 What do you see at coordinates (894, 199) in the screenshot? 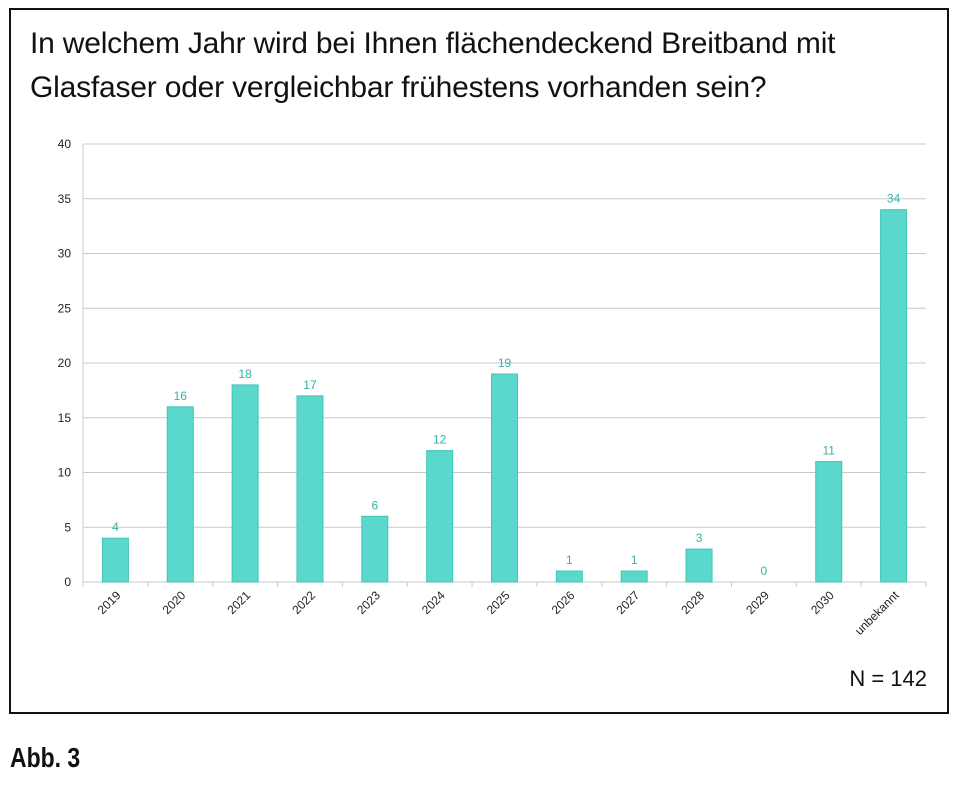
I see `data-label: 34` at bounding box center [894, 199].